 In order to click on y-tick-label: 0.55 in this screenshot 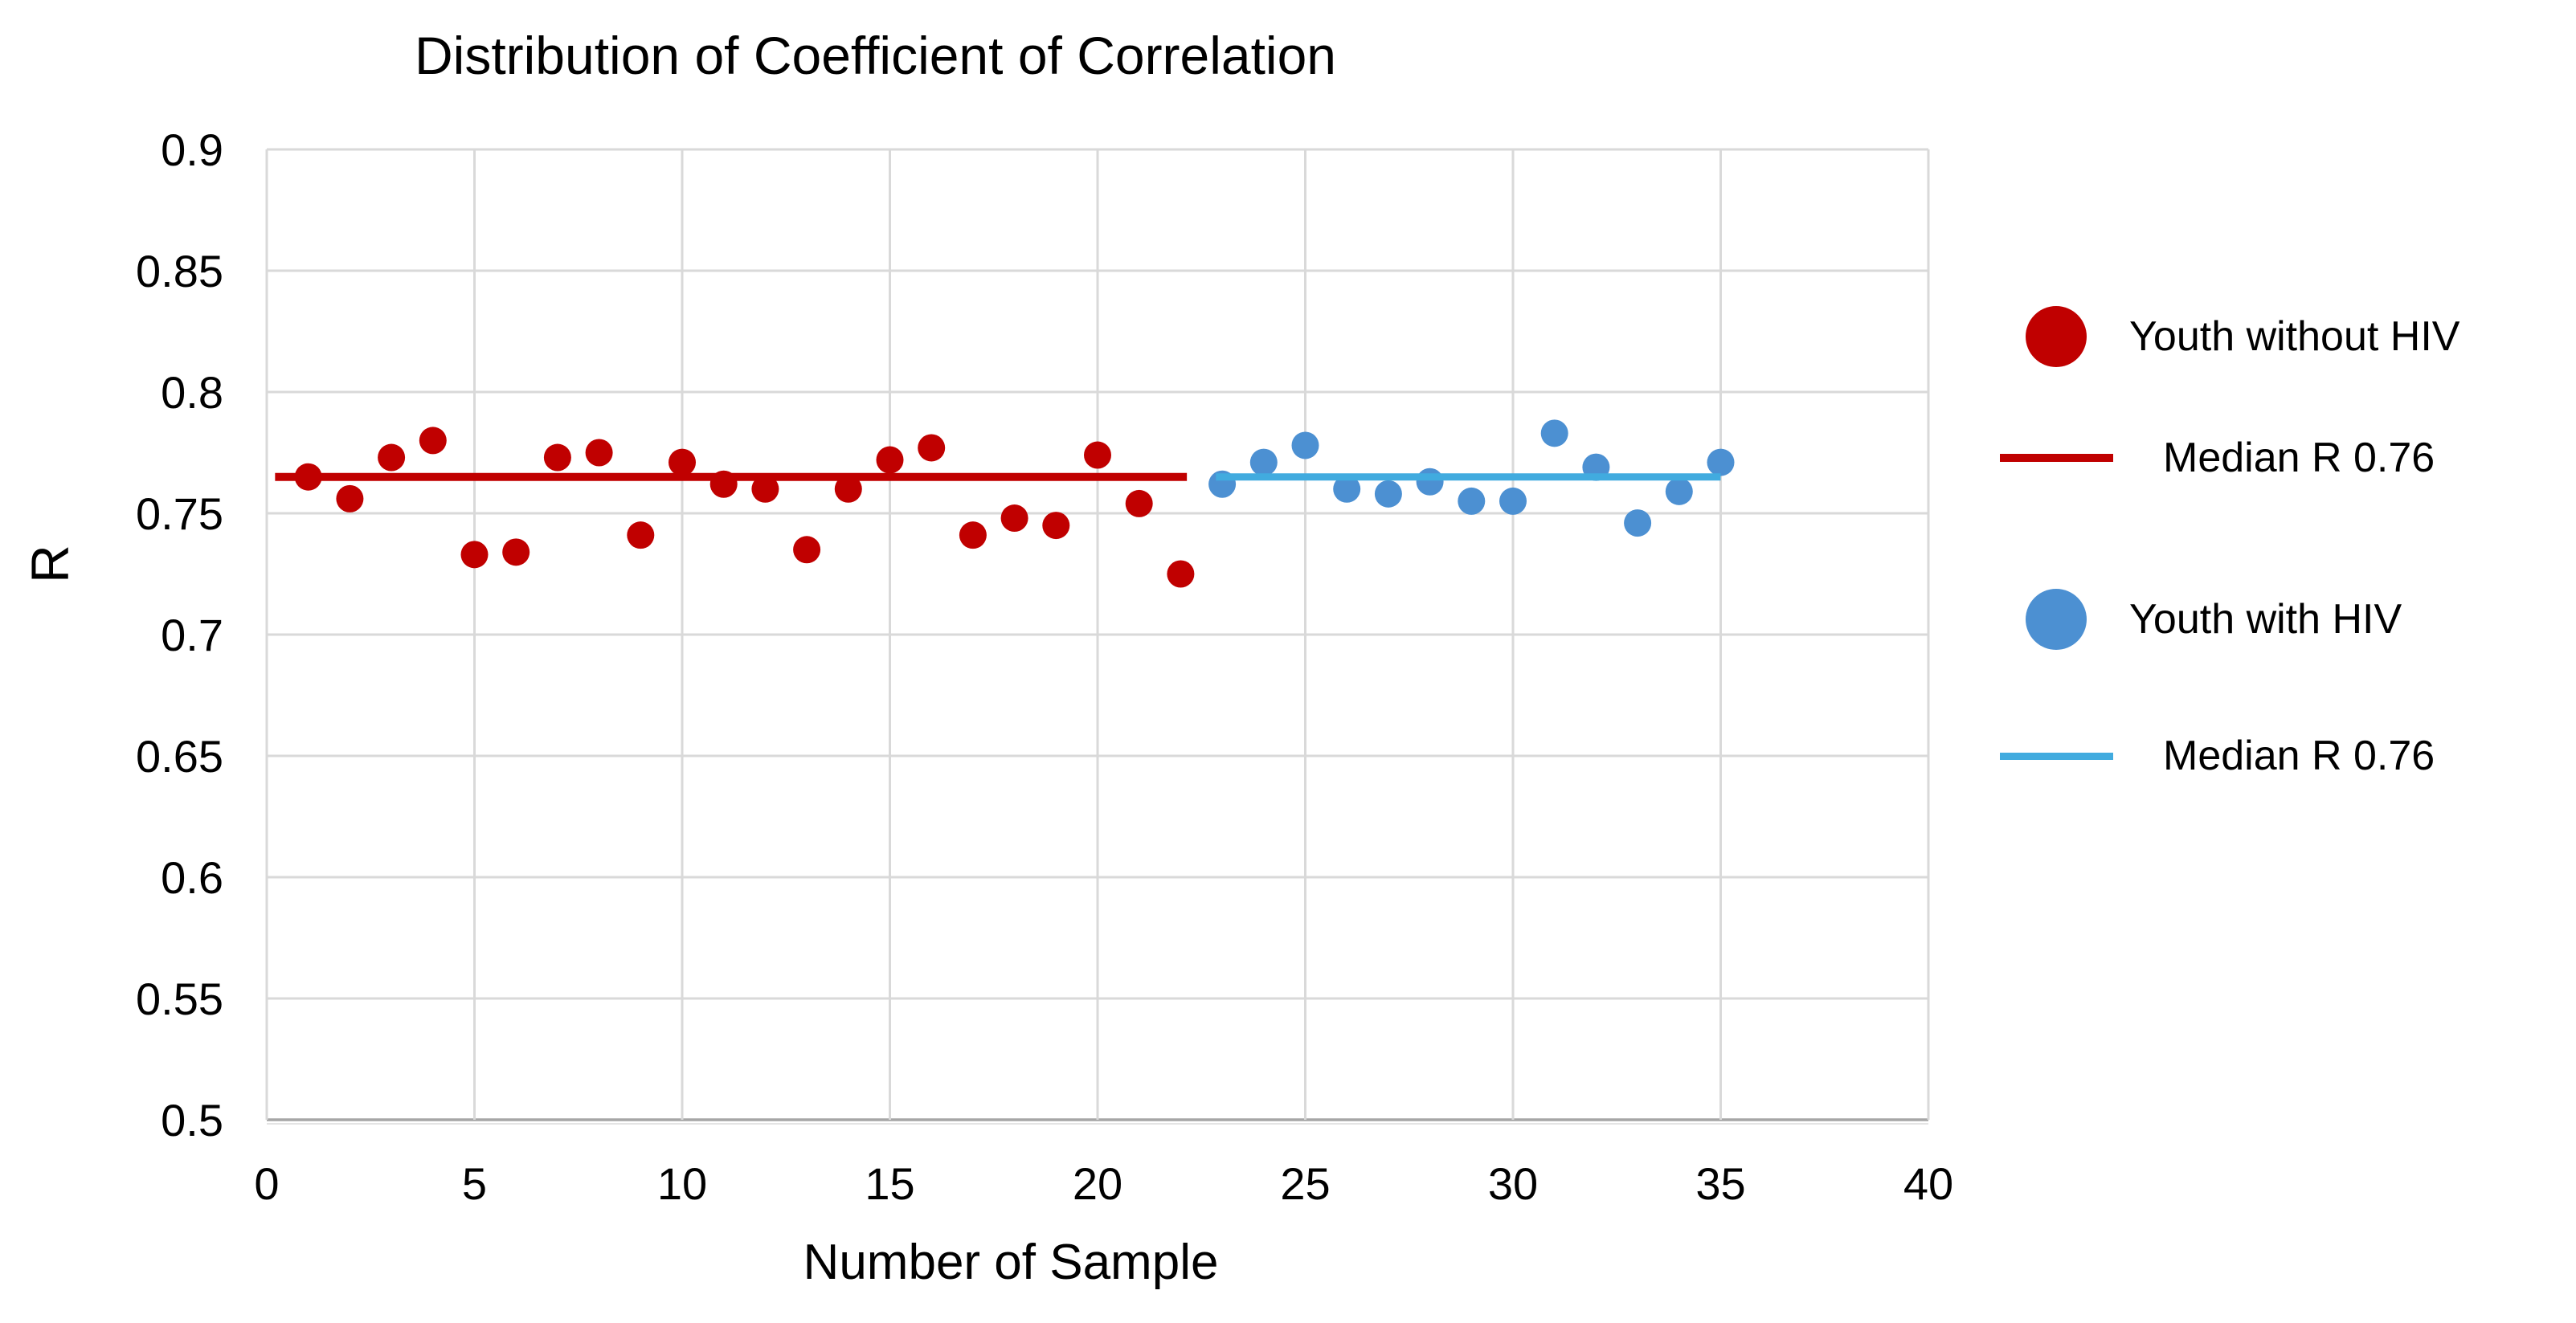, I will do `click(180, 999)`.